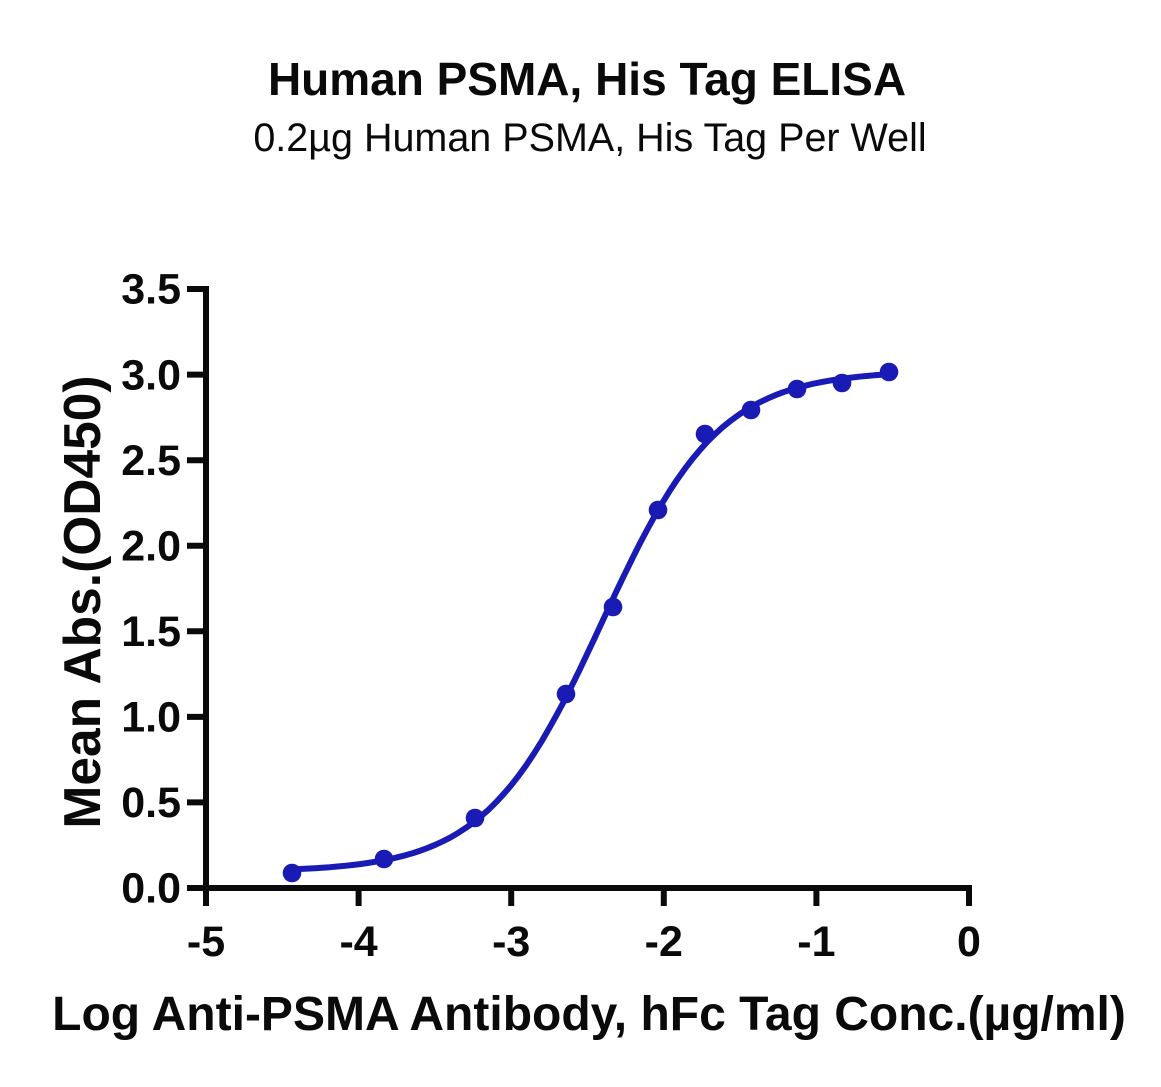 This screenshot has width=1161, height=1087. Describe the element at coordinates (151, 718) in the screenshot. I see `svg-text: 1.0` at that location.